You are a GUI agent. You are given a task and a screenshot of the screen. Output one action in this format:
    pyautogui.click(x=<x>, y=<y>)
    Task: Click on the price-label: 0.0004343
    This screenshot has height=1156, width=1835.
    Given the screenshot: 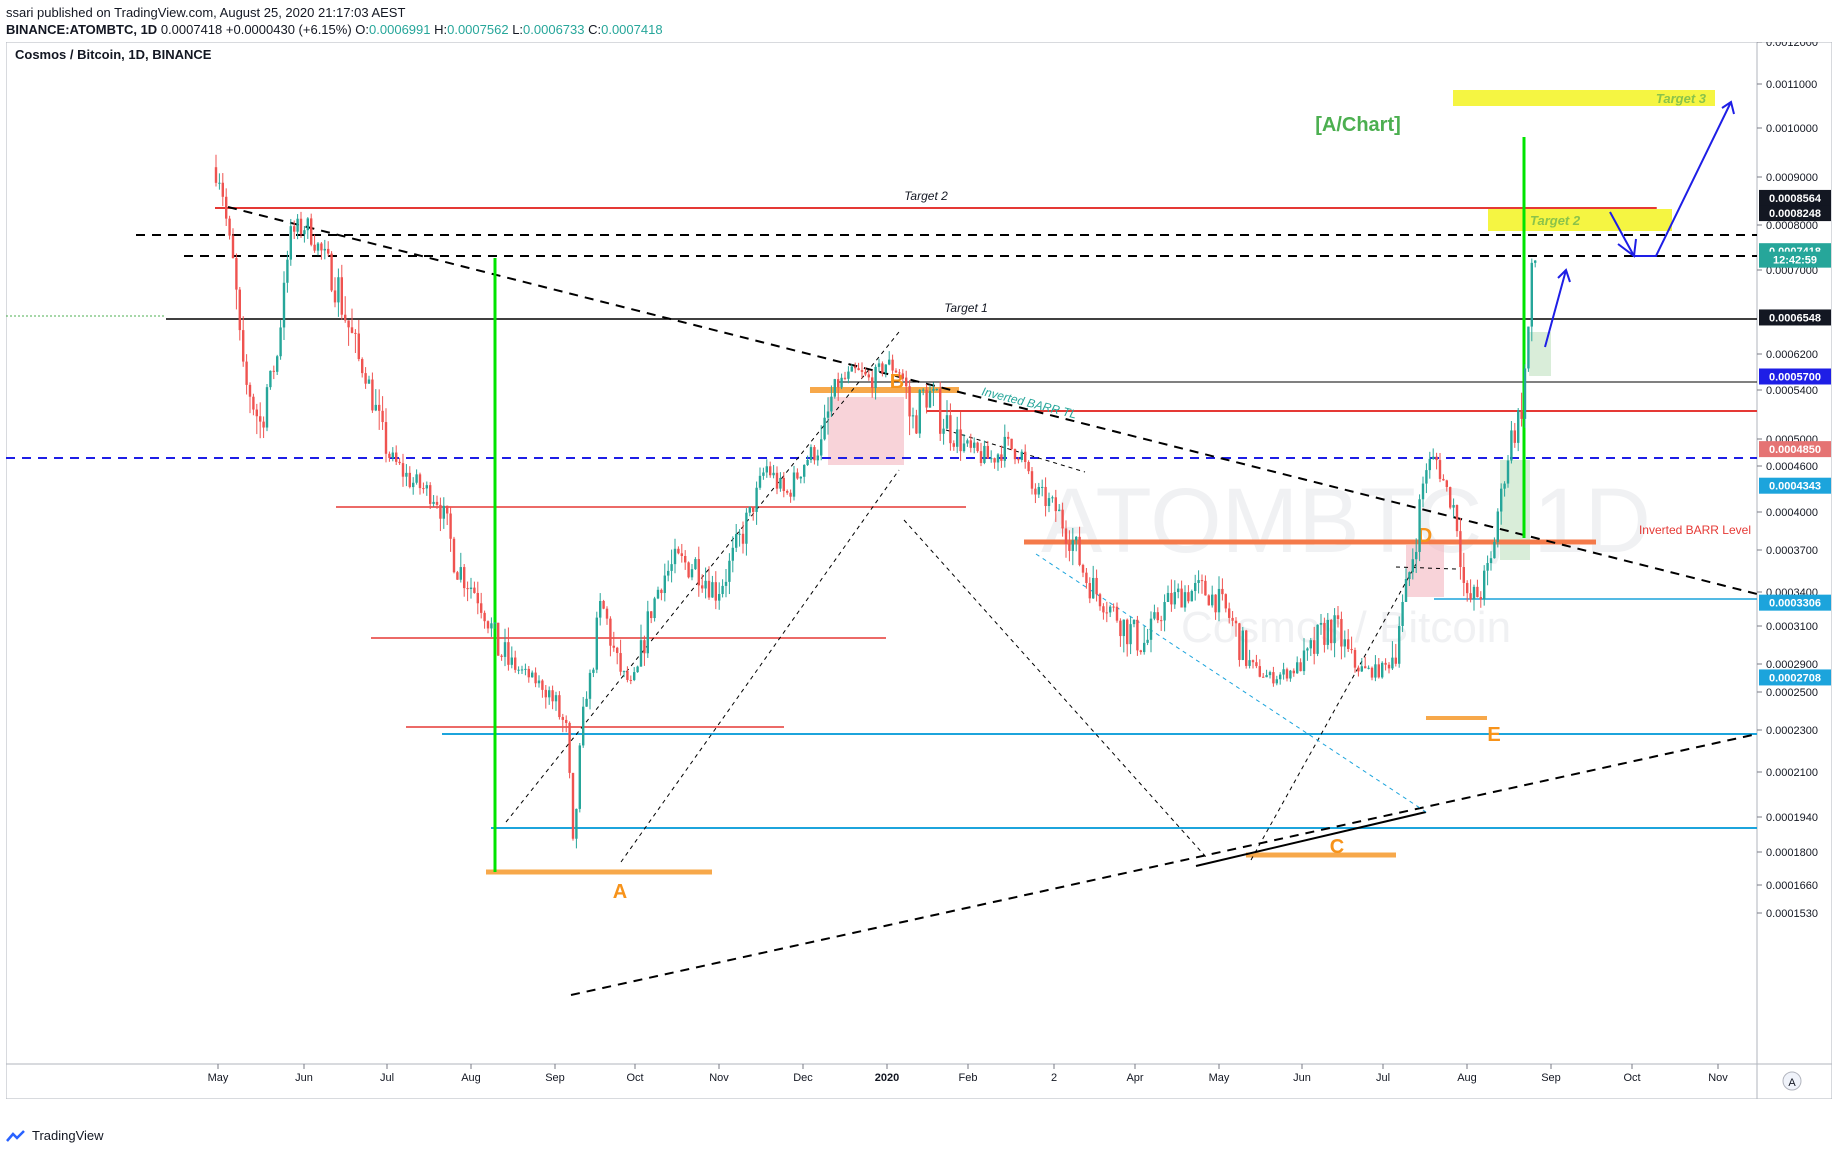 What is the action you would take?
    pyautogui.click(x=1795, y=487)
    